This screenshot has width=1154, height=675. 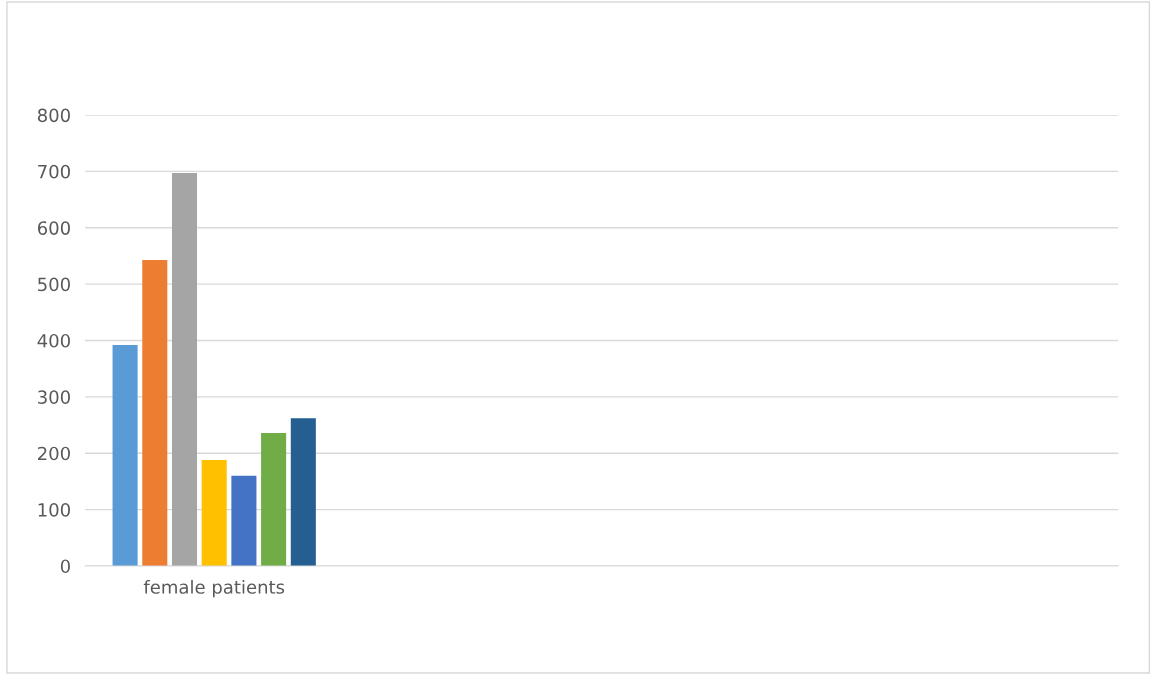 What do you see at coordinates (54, 284) in the screenshot?
I see `y-tick-label: 500` at bounding box center [54, 284].